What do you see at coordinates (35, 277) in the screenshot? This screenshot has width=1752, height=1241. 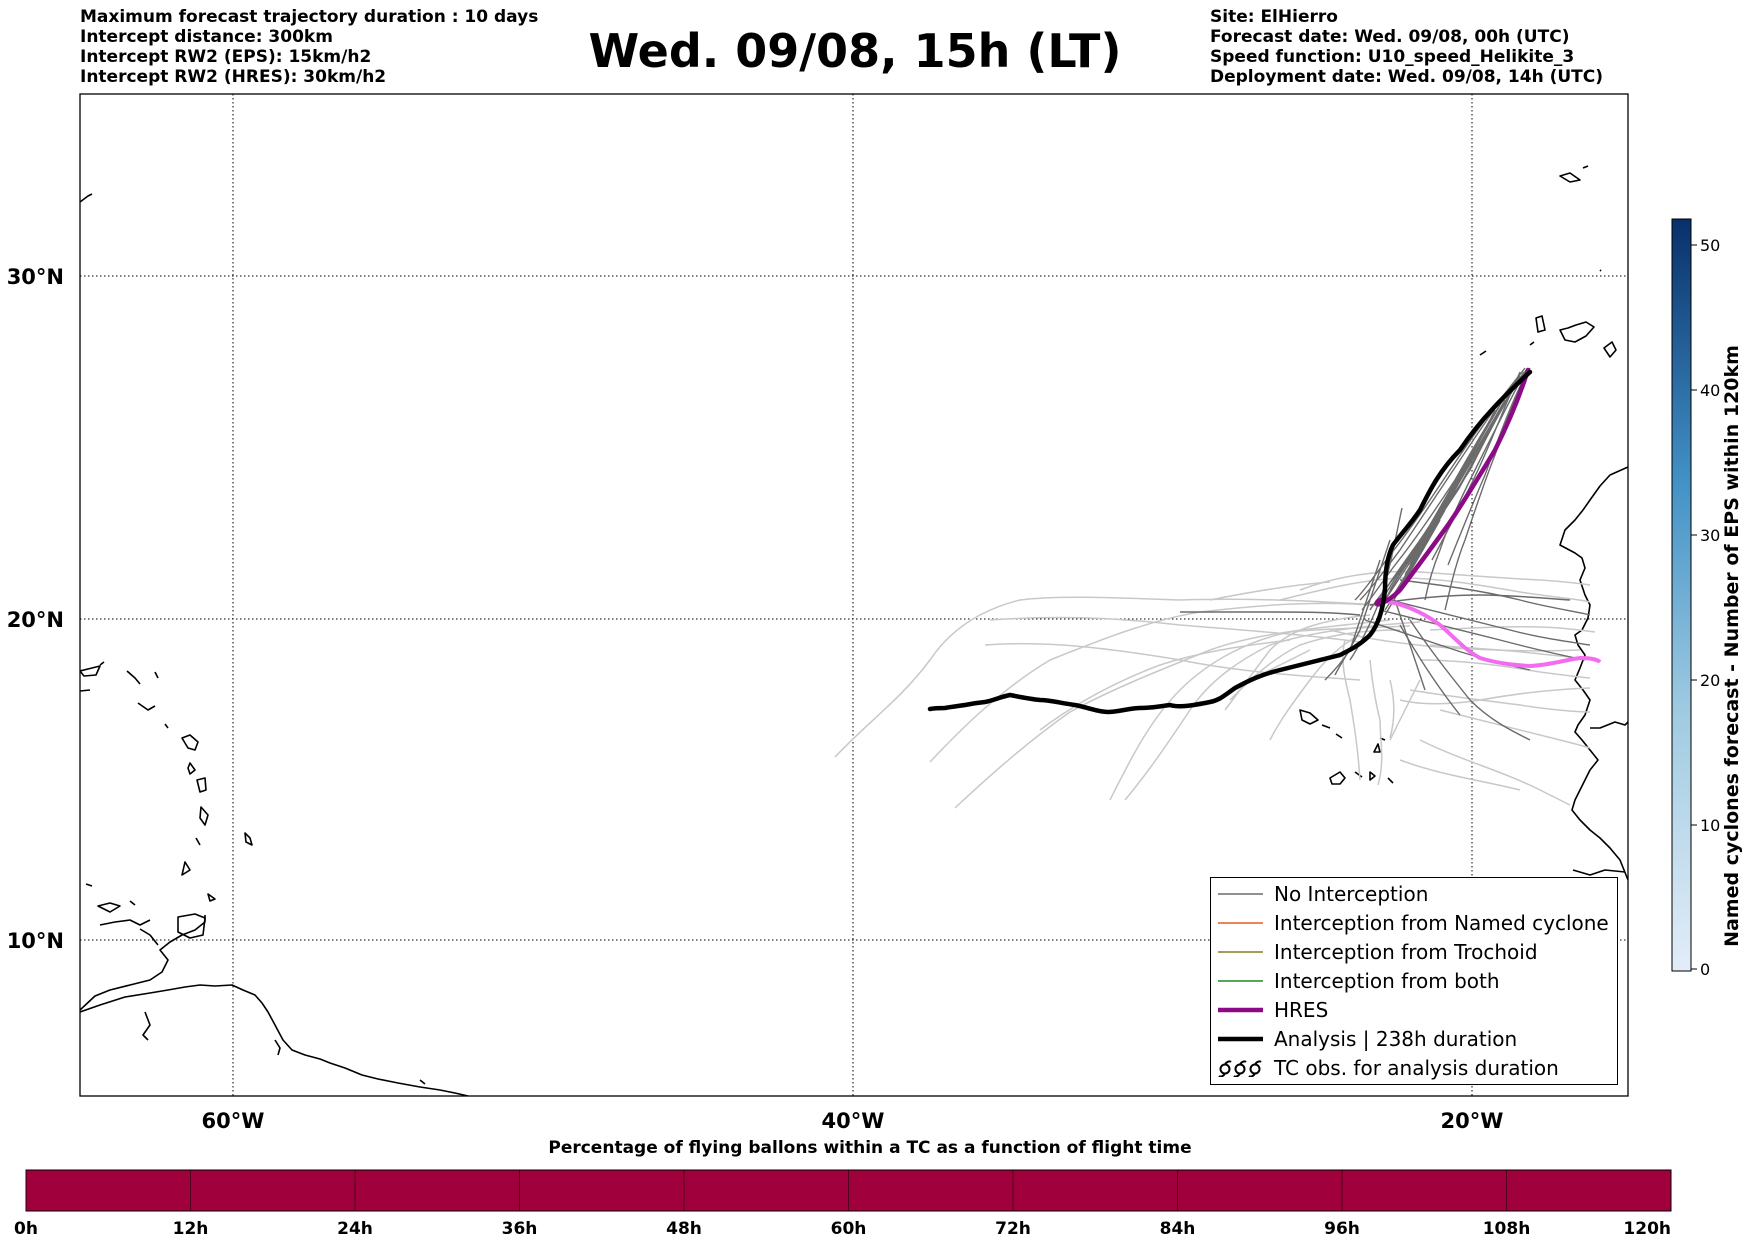 I see `lat-label-30n: 30°N` at bounding box center [35, 277].